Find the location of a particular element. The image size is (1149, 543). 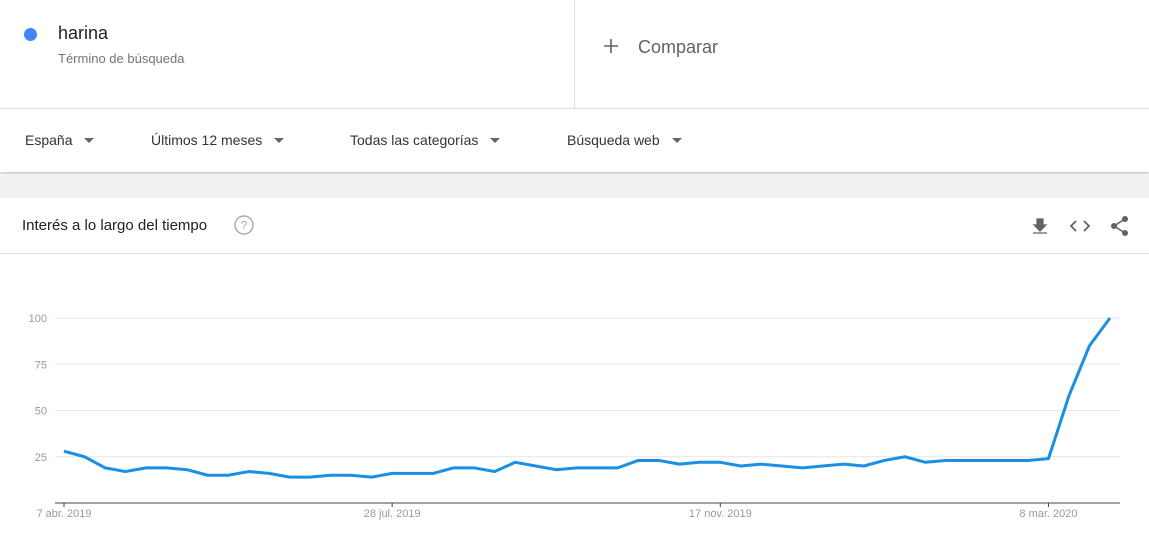

panel-header: Interés a lo largo del tiempo ? is located at coordinates (574, 226).